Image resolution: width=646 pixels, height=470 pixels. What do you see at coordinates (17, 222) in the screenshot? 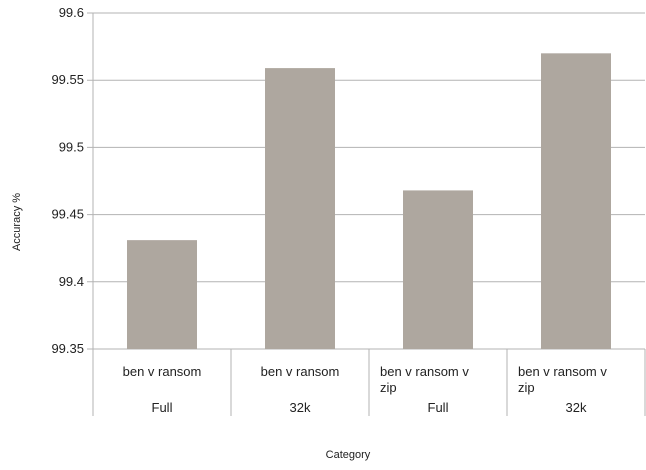
I see `y-axis-title: Accuracy %` at bounding box center [17, 222].